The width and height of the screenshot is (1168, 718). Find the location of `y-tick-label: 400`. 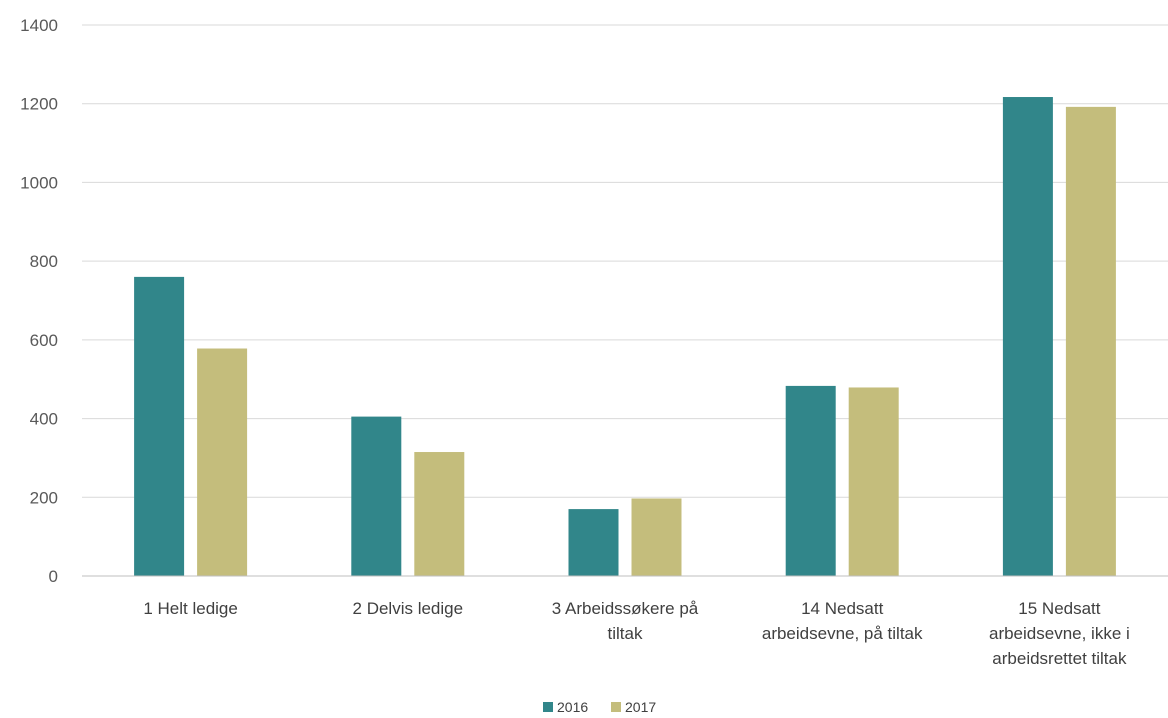

y-tick-label: 400 is located at coordinates (44, 419).